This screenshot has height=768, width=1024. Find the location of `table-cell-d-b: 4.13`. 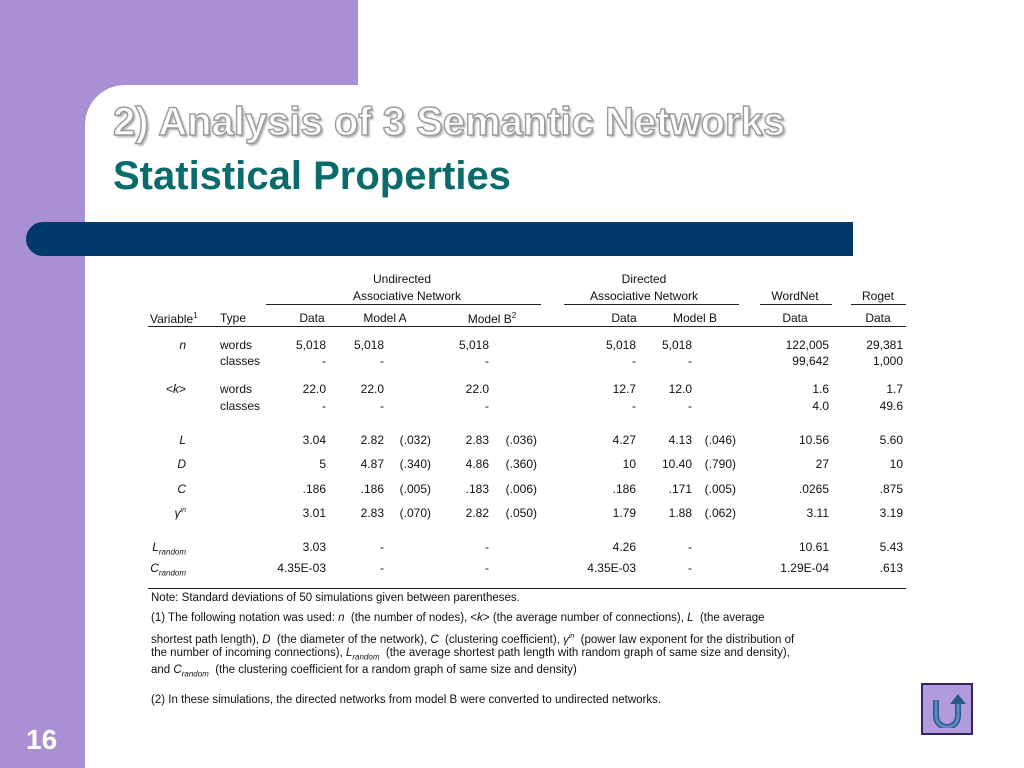

table-cell-d-b: 4.13 is located at coordinates (680, 440).